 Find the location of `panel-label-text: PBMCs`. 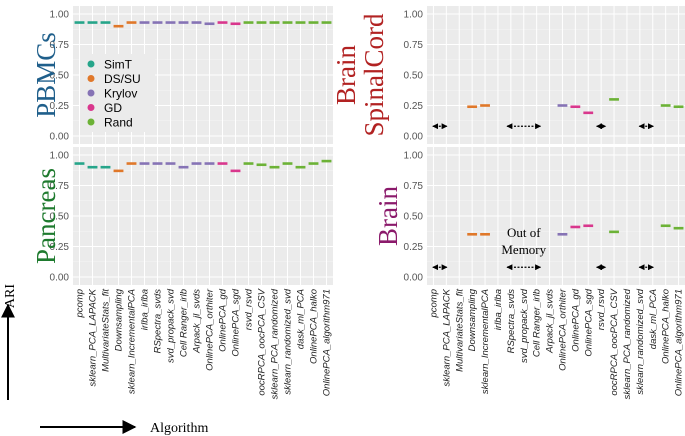

panel-label-text: PBMCs is located at coordinates (46, 75).